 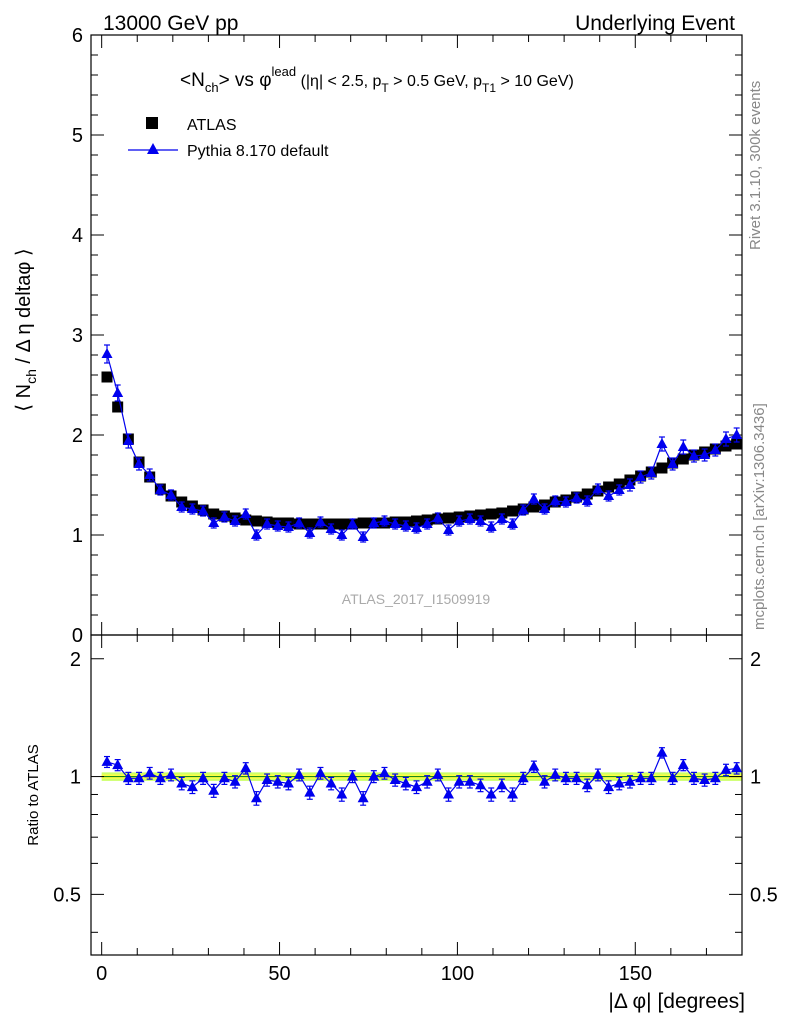 What do you see at coordinates (212, 125) in the screenshot?
I see `legend-atlas-label: ATLAS` at bounding box center [212, 125].